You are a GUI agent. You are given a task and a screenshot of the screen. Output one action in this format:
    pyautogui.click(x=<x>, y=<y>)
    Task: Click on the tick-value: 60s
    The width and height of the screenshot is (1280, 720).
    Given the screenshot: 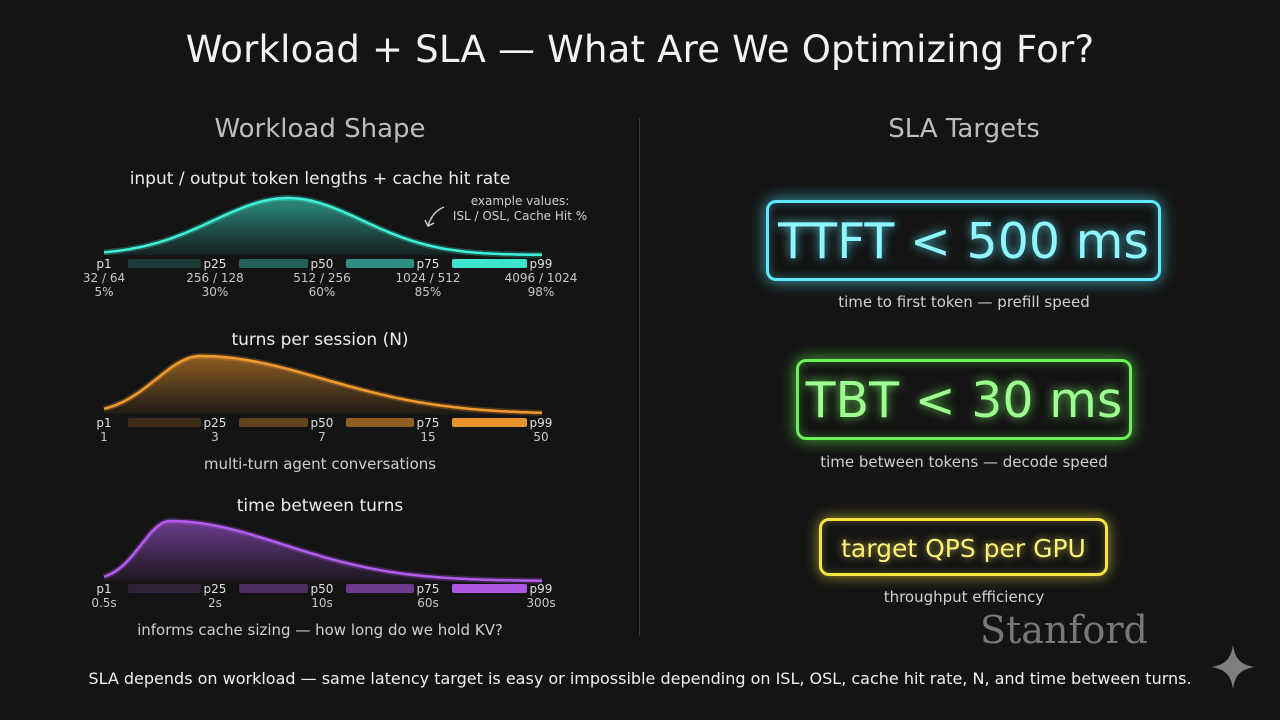 What is the action you would take?
    pyautogui.click(x=428, y=603)
    